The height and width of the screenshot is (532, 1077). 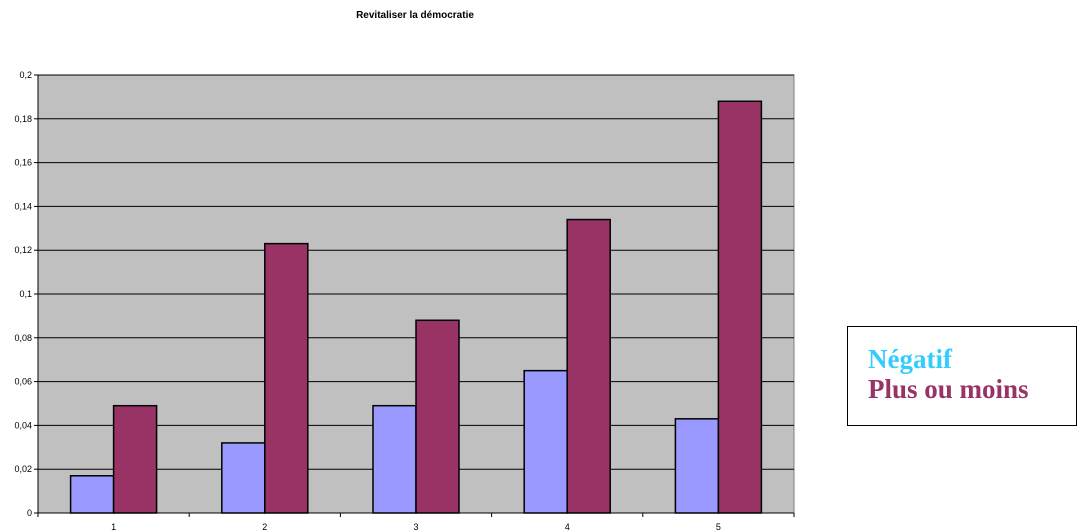 I want to click on x-tick-label: 5, so click(x=718, y=527).